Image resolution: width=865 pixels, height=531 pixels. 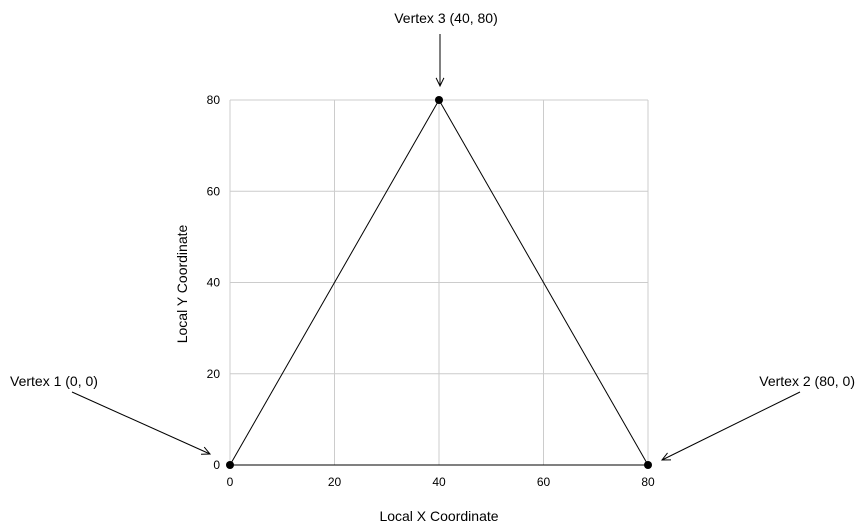 I want to click on x-axis-label: Local X Coordinate, so click(x=438, y=516).